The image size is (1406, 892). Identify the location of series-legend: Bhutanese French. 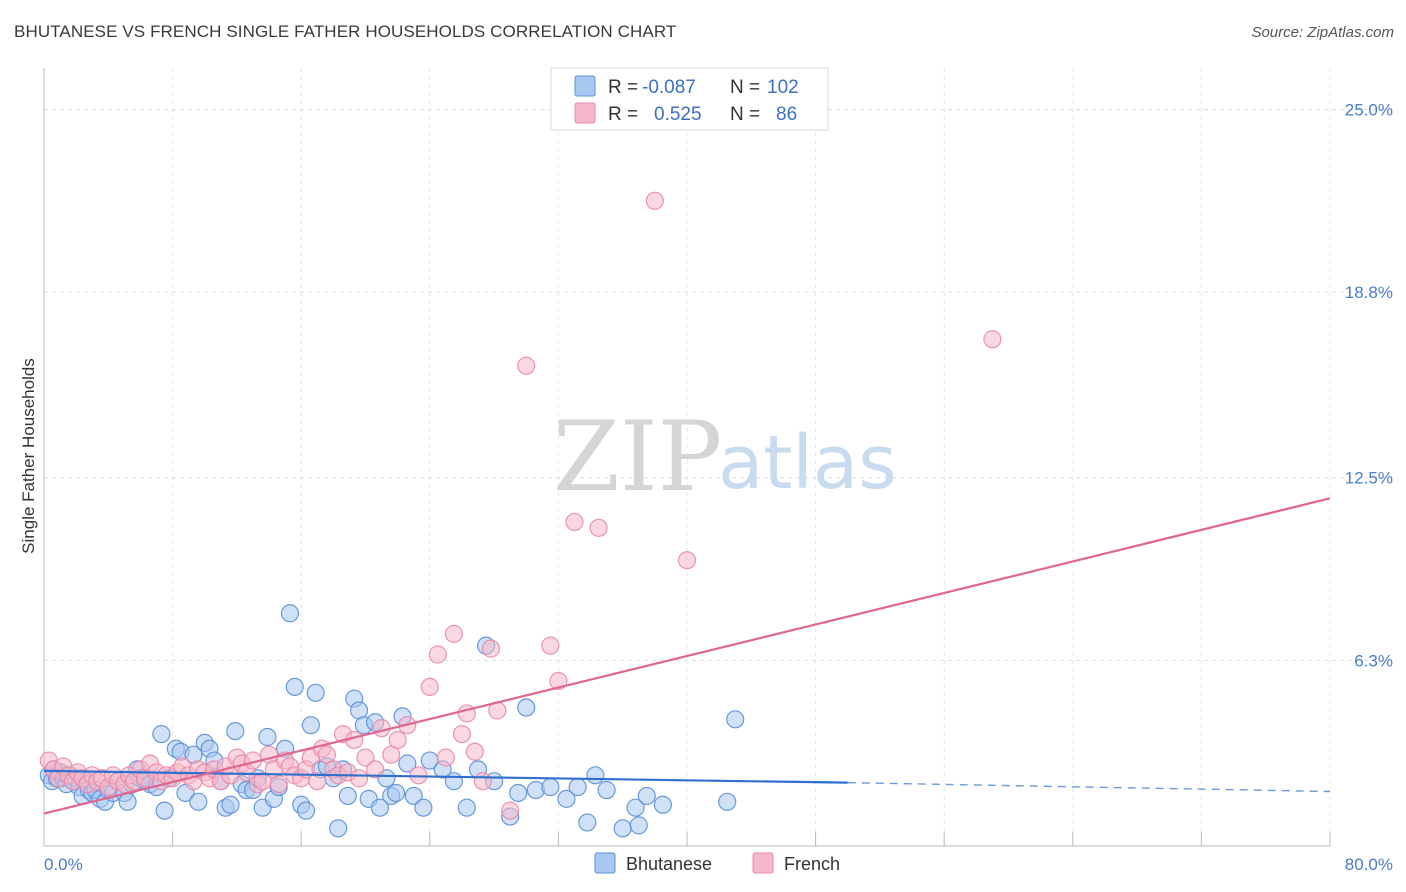
(717, 863).